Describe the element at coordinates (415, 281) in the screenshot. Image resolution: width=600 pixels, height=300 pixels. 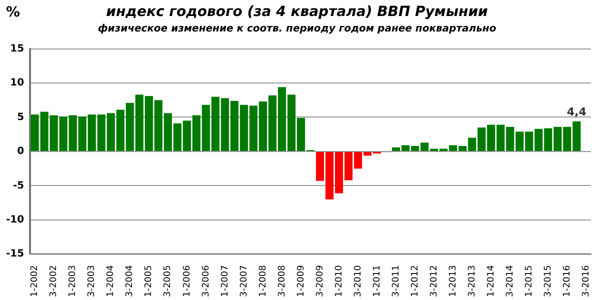
I see `x-tick-label: 1-2012` at that location.